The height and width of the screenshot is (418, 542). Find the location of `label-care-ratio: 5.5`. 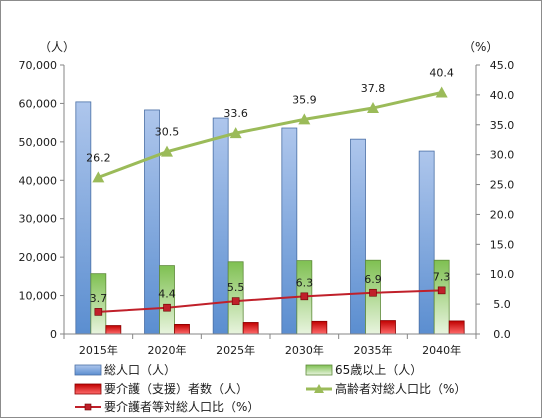

label-care-ratio: 5.5 is located at coordinates (236, 287).